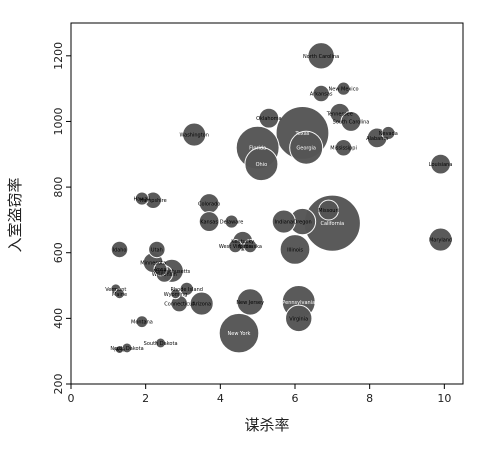  Describe the element at coordinates (257, 149) in the screenshot. I see `bubble-label: Florida` at that location.